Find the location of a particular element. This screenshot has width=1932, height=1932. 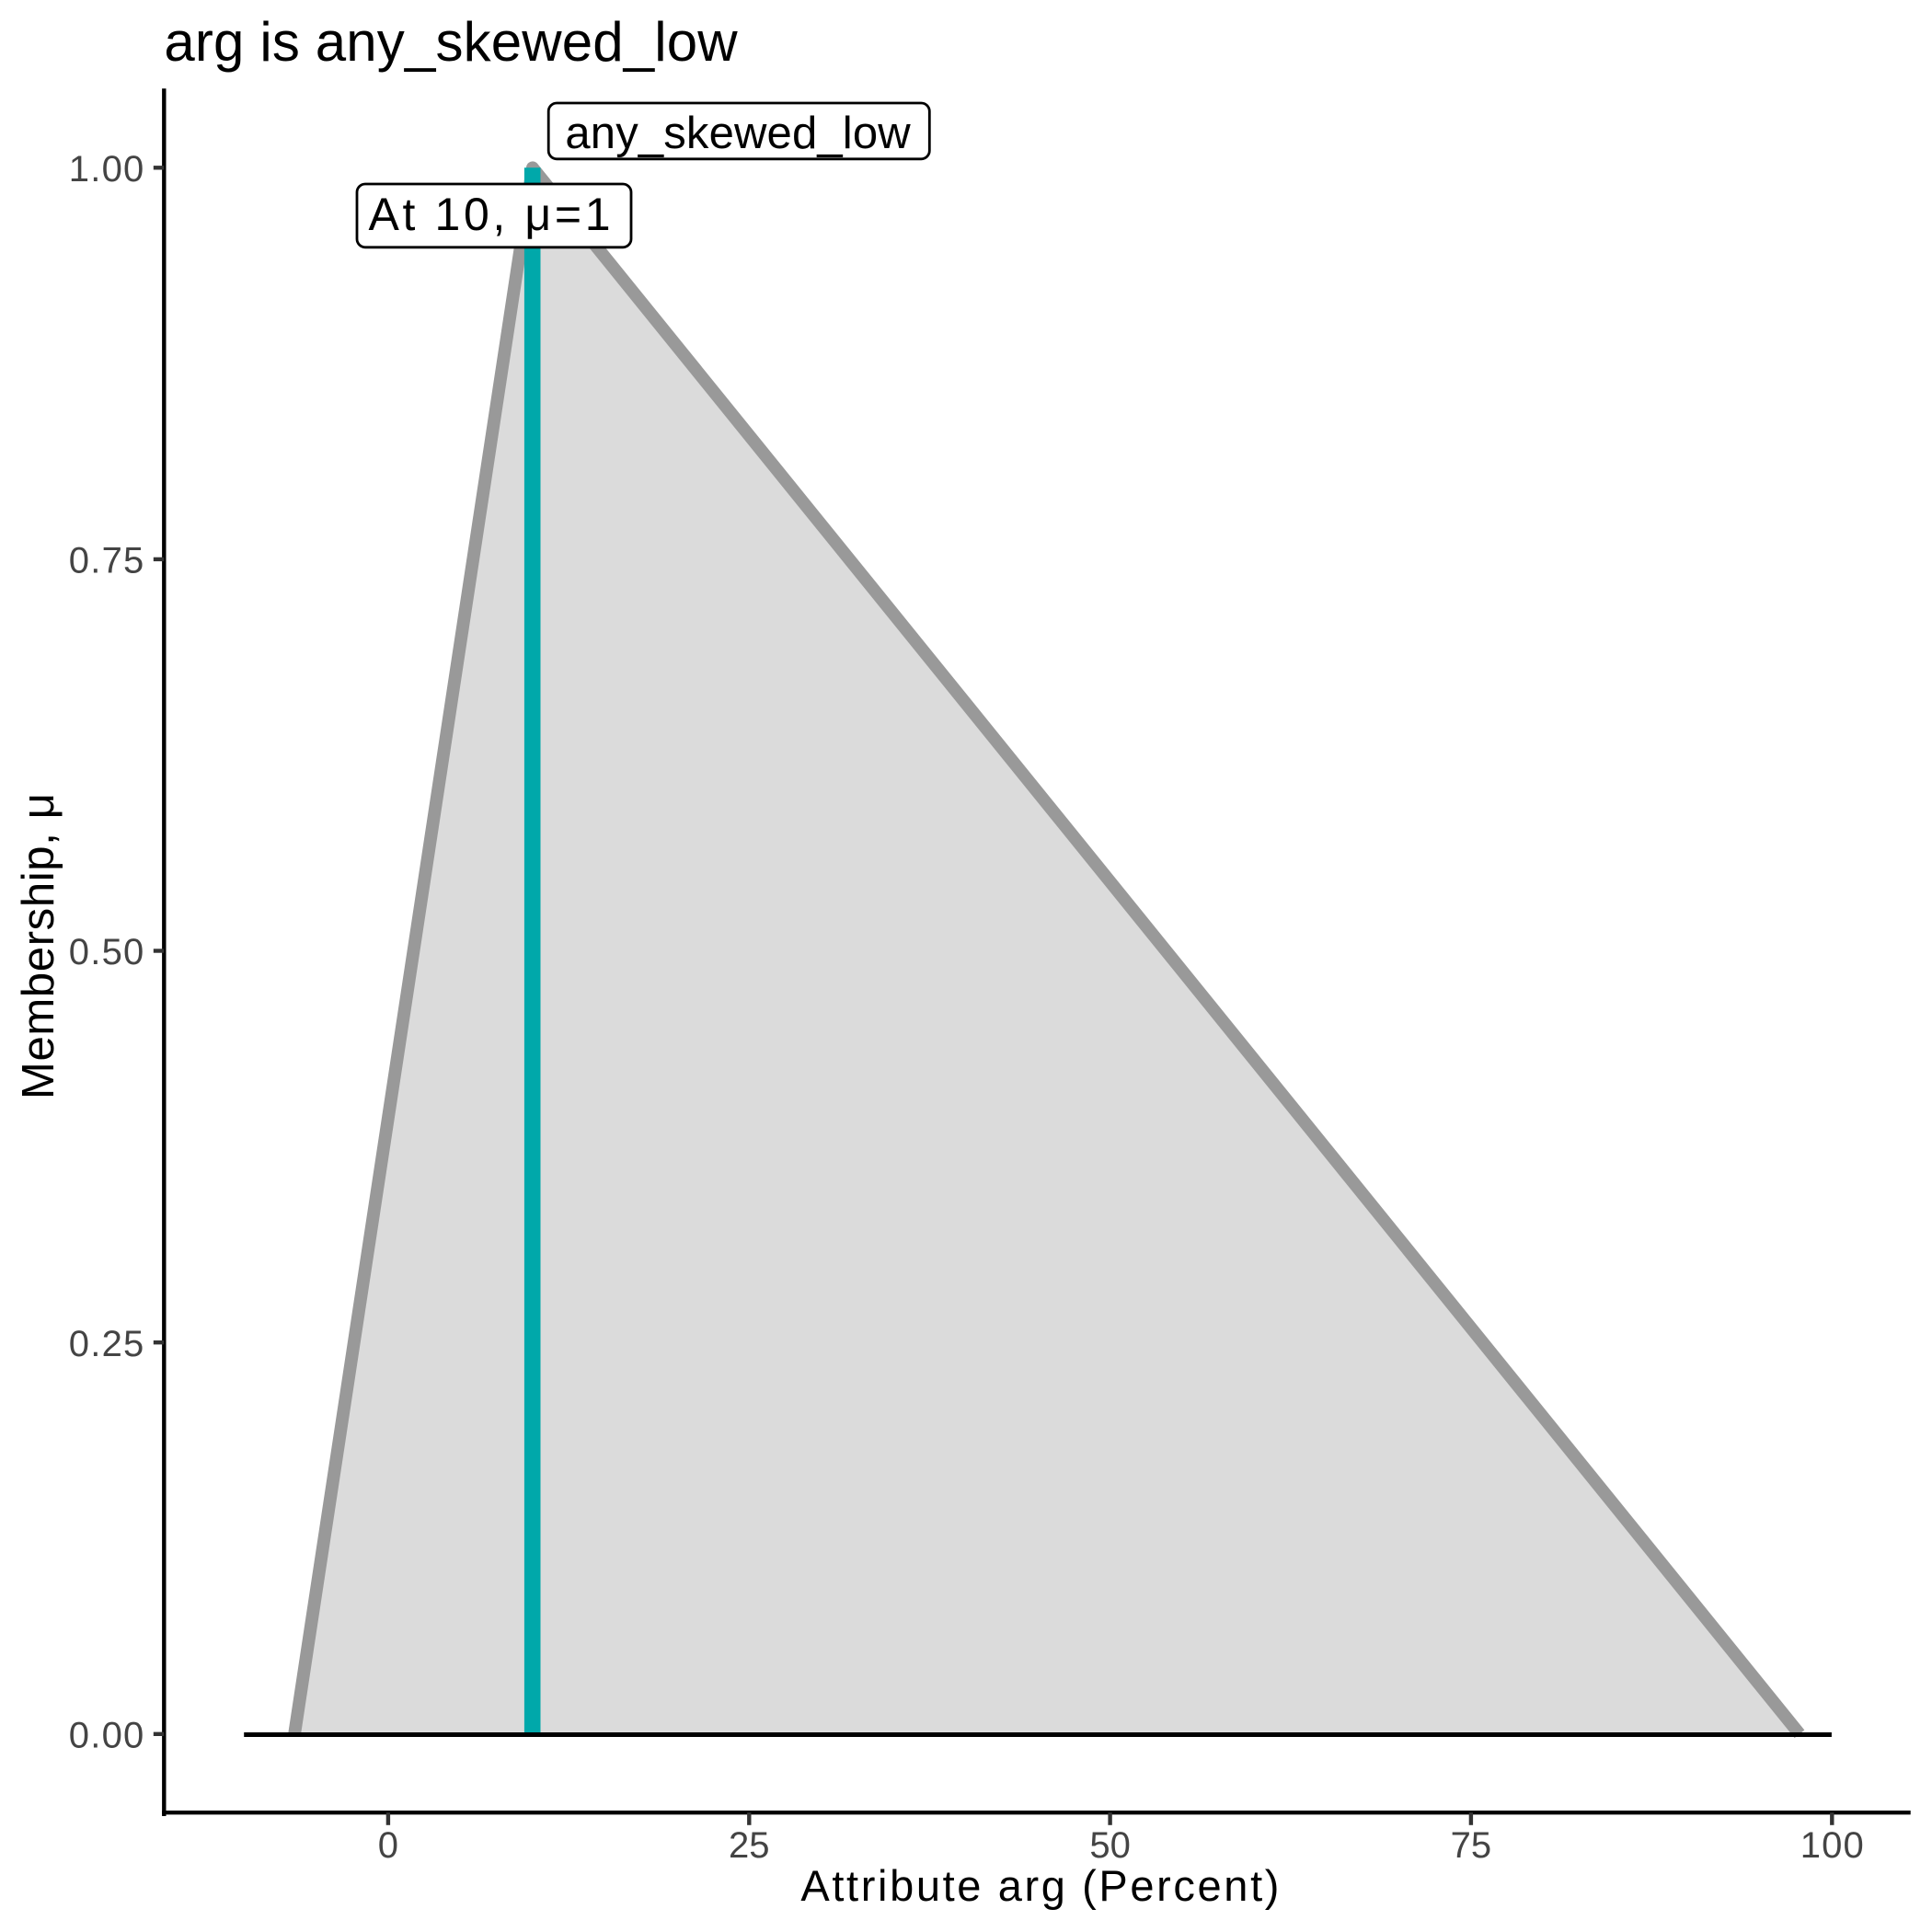

svg-text: 0.25 is located at coordinates (106, 1344).